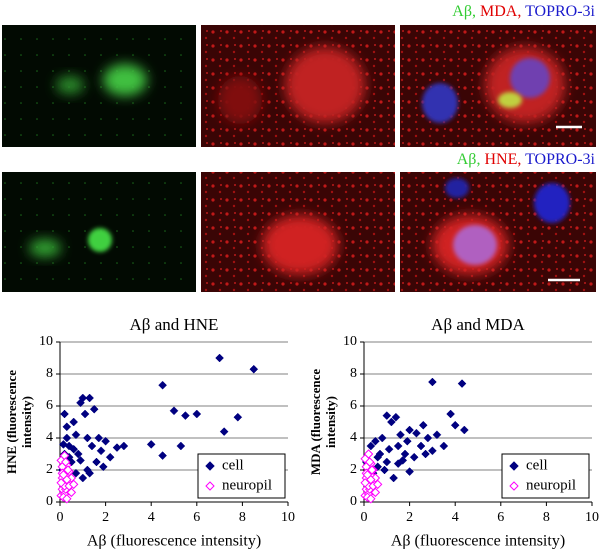 The width and height of the screenshot is (600, 554). Describe the element at coordinates (19, 422) in the screenshot. I see `y-axis-label: HNE (fluorescenceintensity)` at that location.